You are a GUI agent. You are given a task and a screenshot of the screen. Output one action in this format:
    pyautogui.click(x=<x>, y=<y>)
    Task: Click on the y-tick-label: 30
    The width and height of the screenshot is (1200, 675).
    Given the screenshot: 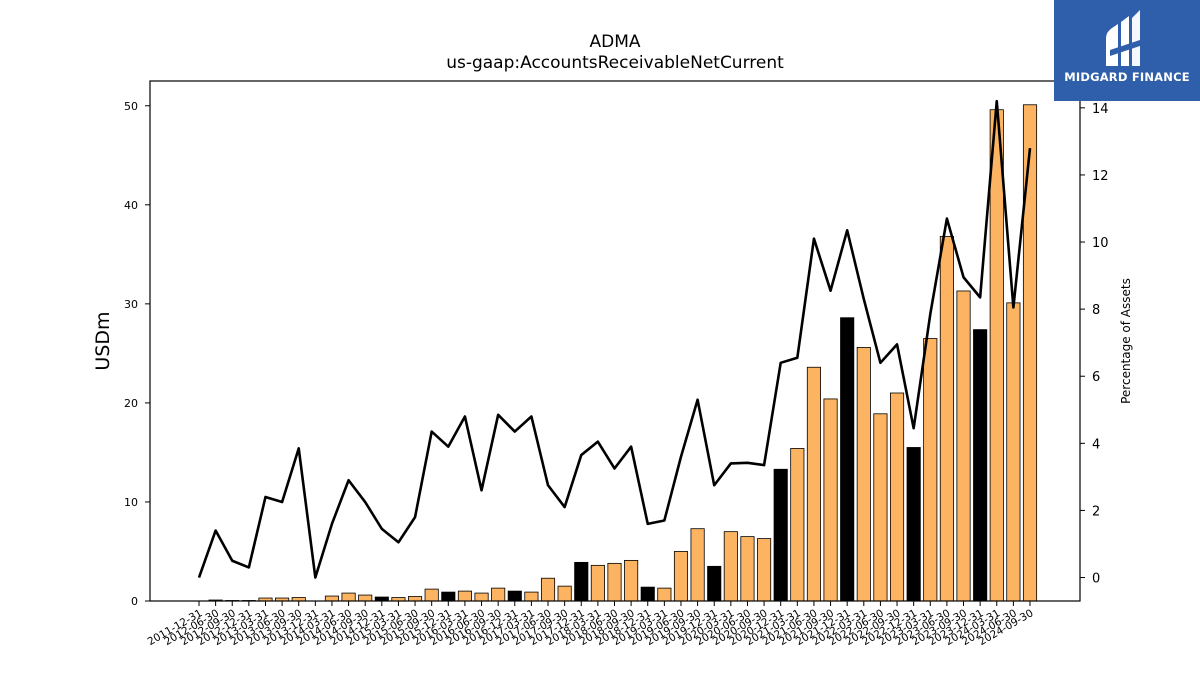 What is the action you would take?
    pyautogui.click(x=131, y=304)
    